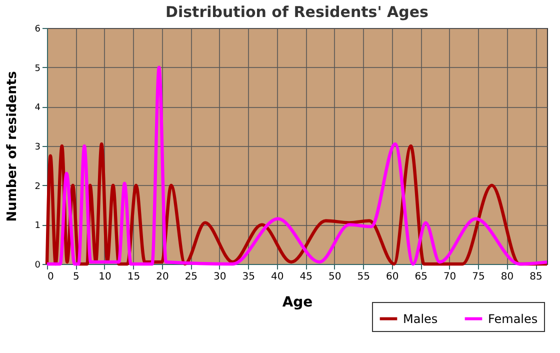 The image size is (560, 353). What do you see at coordinates (37, 29) in the screenshot?
I see `y-tick-label: 6` at bounding box center [37, 29].